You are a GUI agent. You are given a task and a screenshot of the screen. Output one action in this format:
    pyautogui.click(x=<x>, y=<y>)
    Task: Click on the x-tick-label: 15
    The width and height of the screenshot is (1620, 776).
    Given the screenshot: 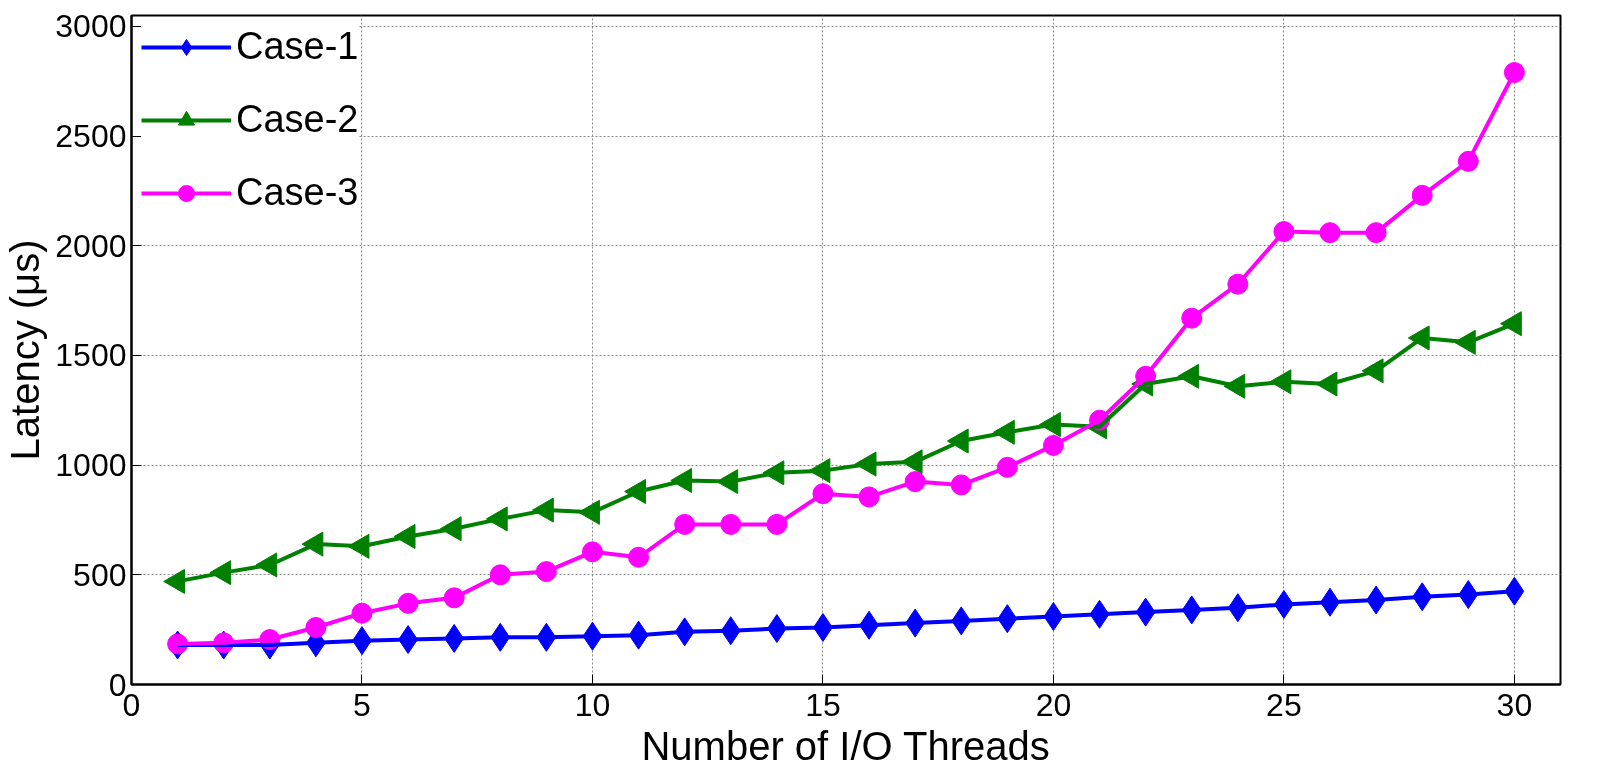 What is the action you would take?
    pyautogui.click(x=823, y=704)
    